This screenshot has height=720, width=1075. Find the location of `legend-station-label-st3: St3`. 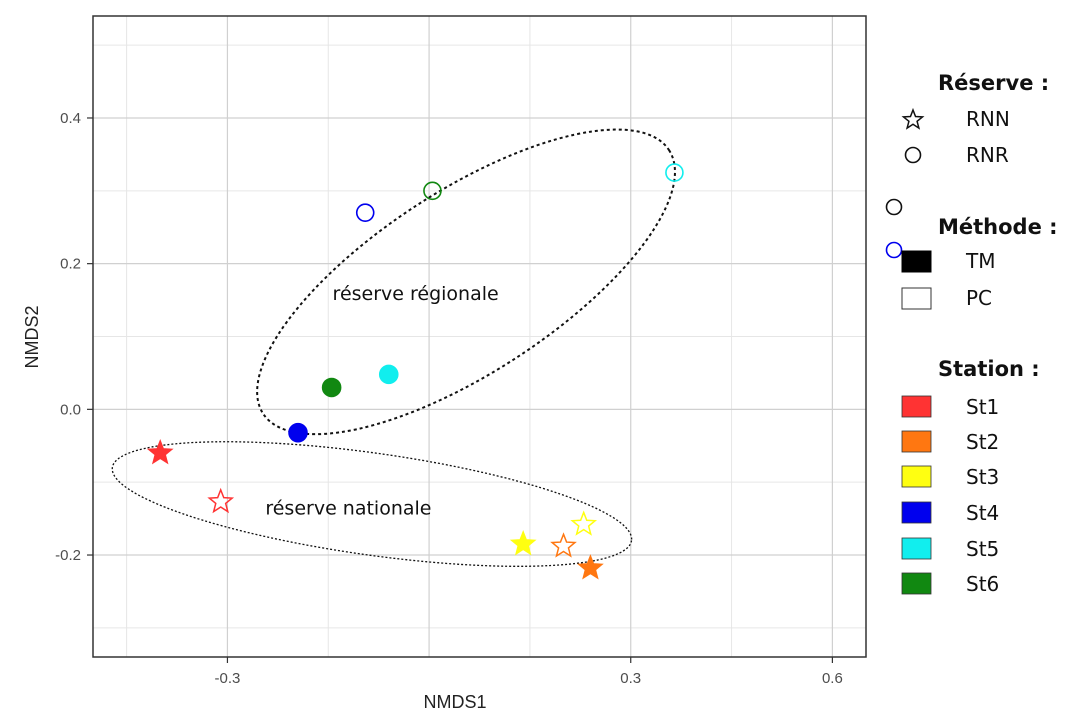

legend-station-label-st3: St3 is located at coordinates (982, 477).